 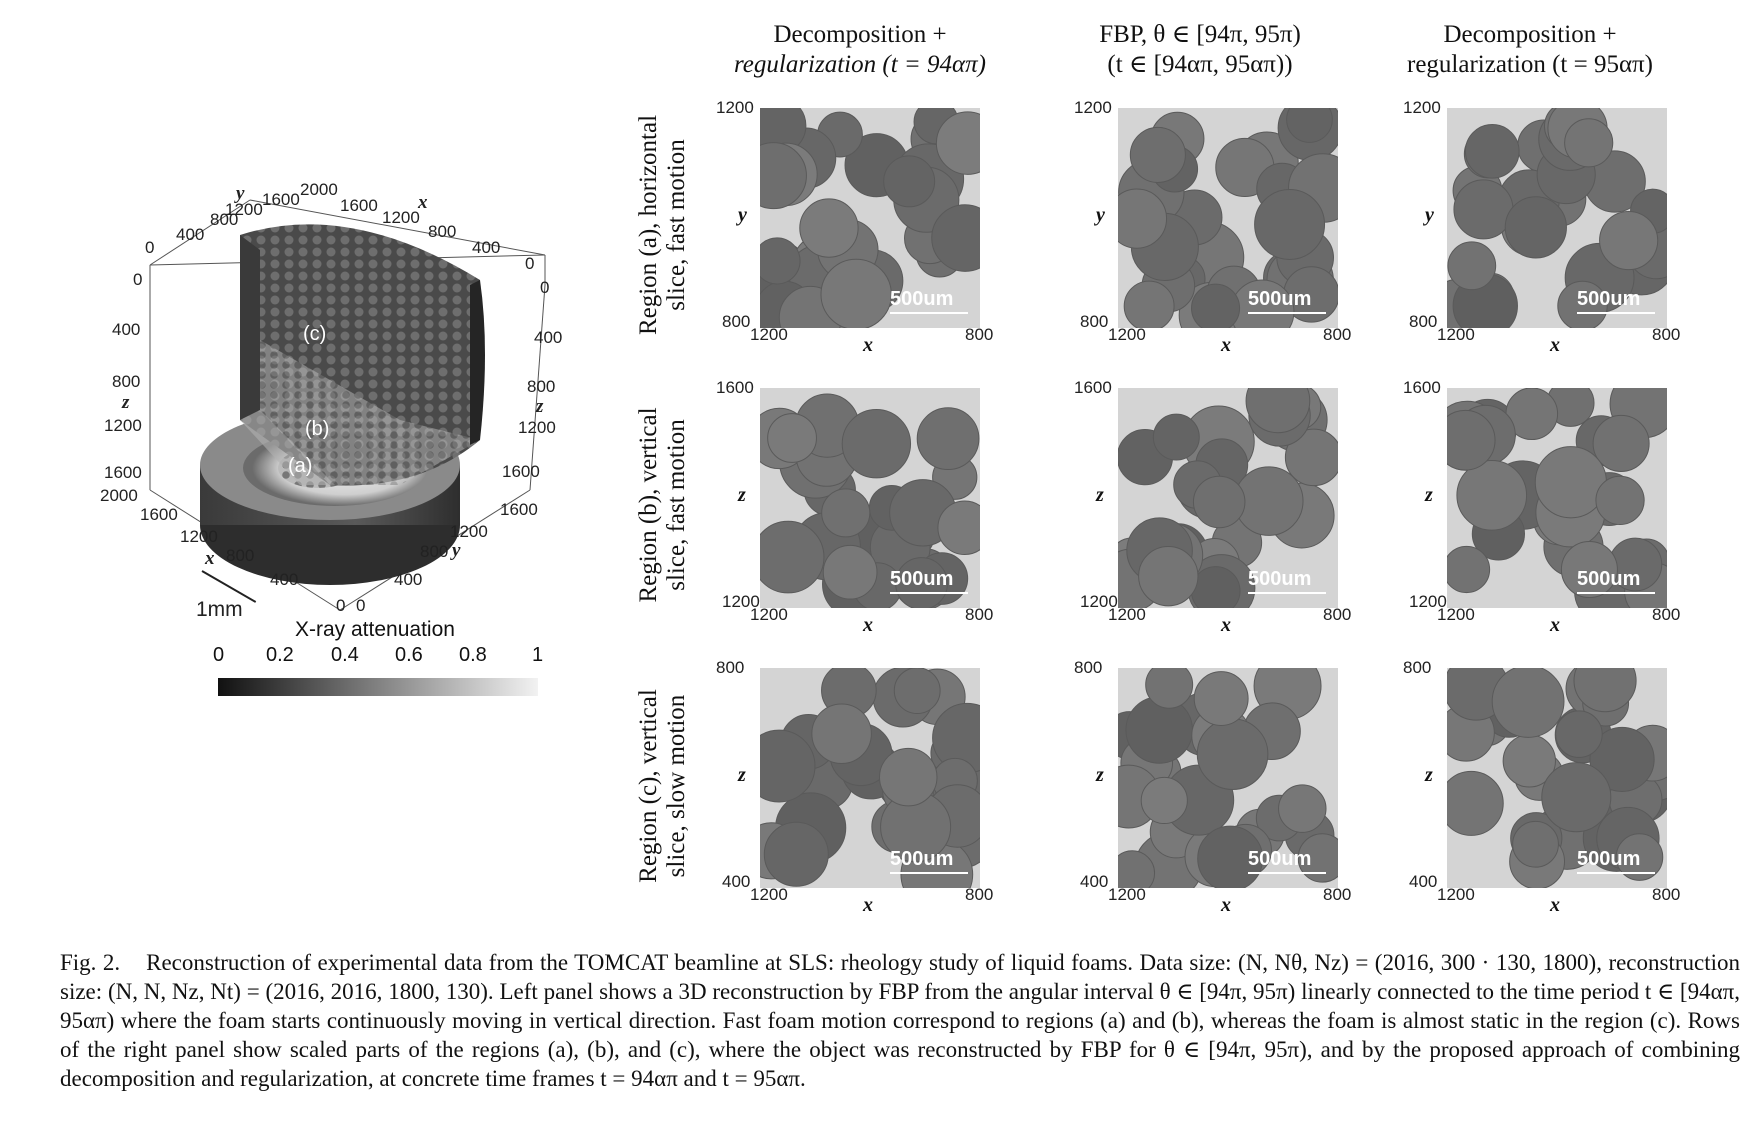 What do you see at coordinates (742, 215) in the screenshot?
I see `y-axis-label: y` at bounding box center [742, 215].